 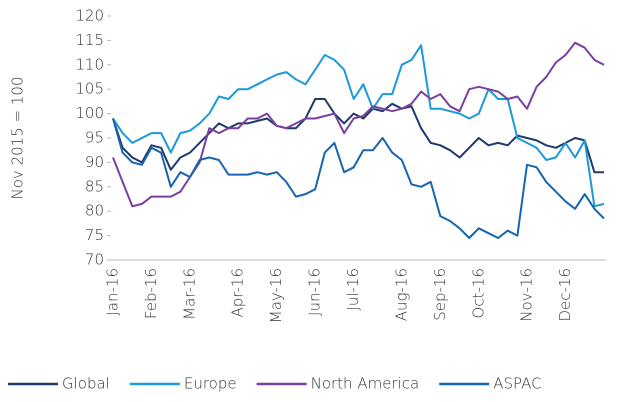 I want to click on x-tick-label: Oct-16, so click(x=478, y=293).